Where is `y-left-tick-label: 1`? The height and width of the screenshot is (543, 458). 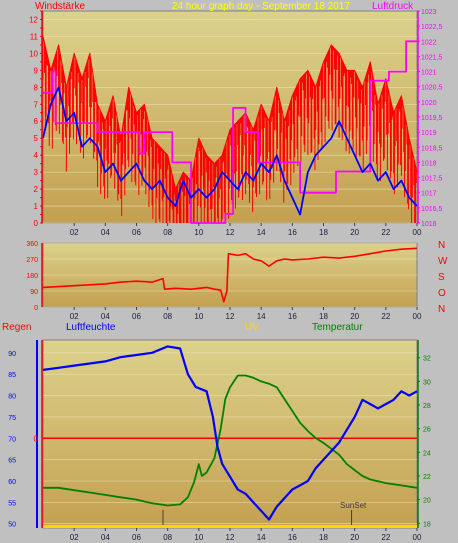 y-left-tick-label: 1 is located at coordinates (36, 206).